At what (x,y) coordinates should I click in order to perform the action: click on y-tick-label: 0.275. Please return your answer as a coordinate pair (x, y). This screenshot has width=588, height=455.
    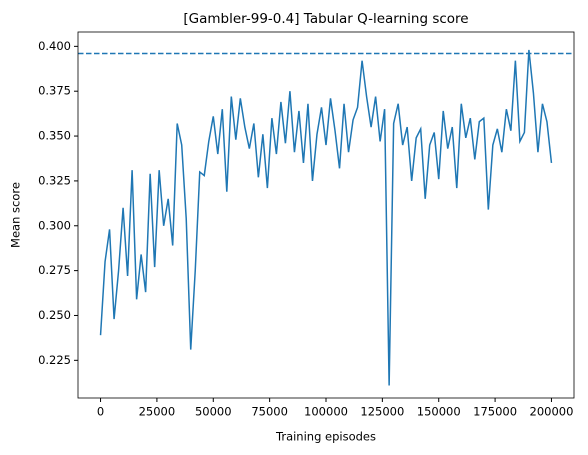
    Looking at the image, I should click on (54, 270).